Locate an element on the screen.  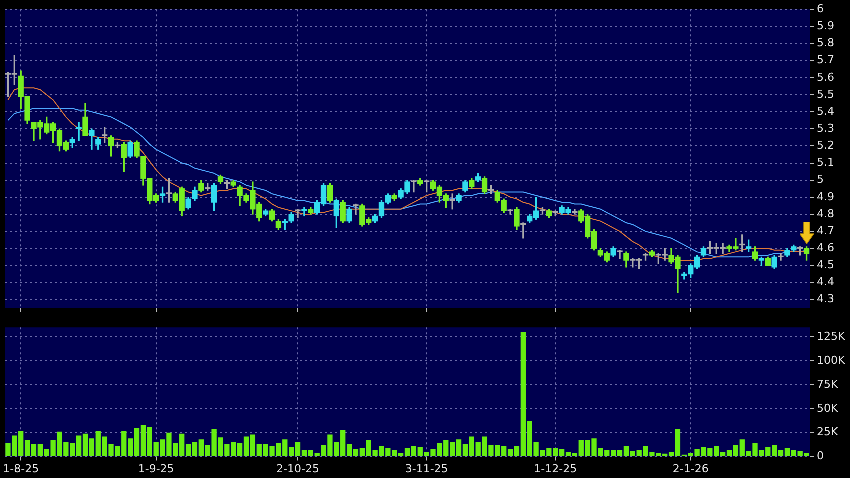
y-tick-label: 4.9 is located at coordinates (825, 197).